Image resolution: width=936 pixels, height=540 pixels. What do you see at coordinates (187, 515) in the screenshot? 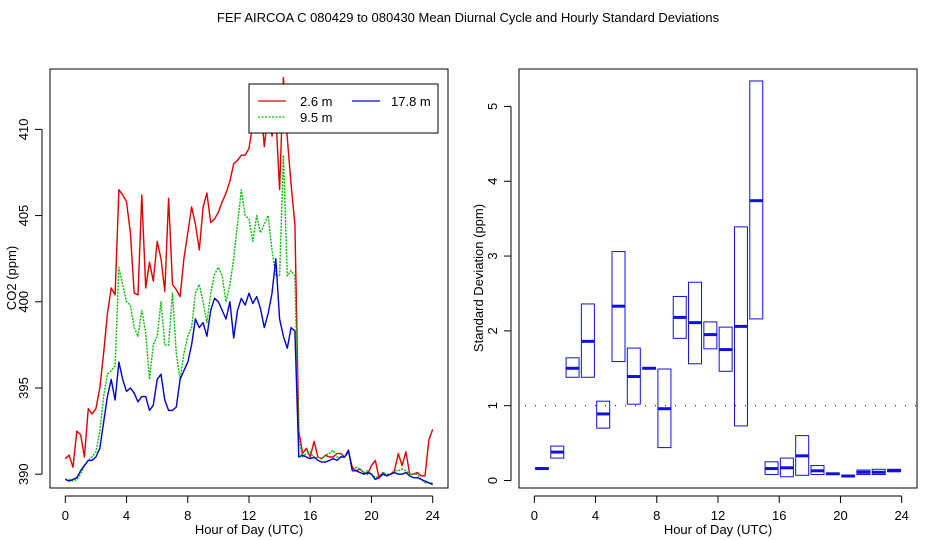
I see `left-x-tick-label: 8` at bounding box center [187, 515].